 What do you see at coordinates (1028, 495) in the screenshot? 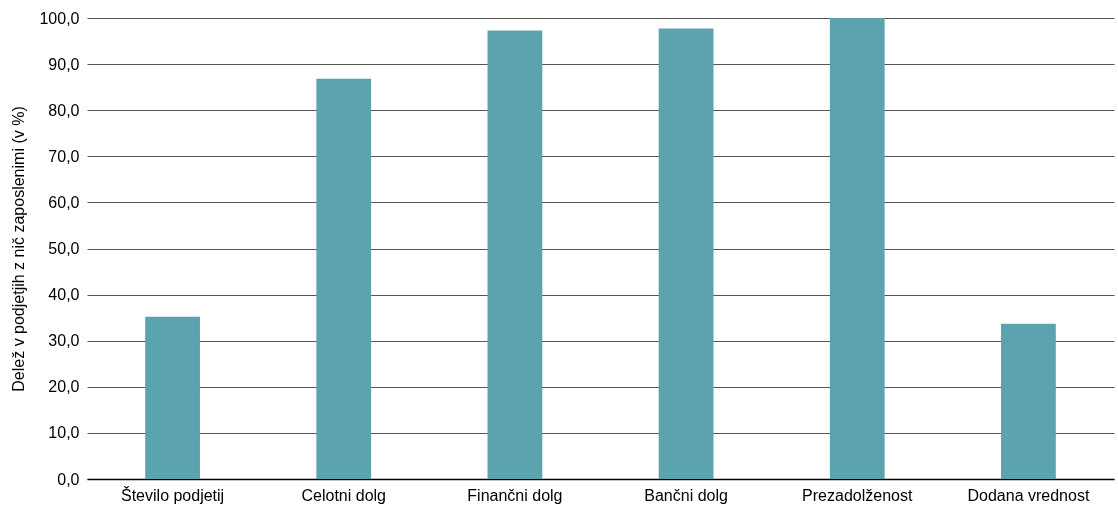
I see `x-tick-label: Dodana vrednost` at bounding box center [1028, 495].